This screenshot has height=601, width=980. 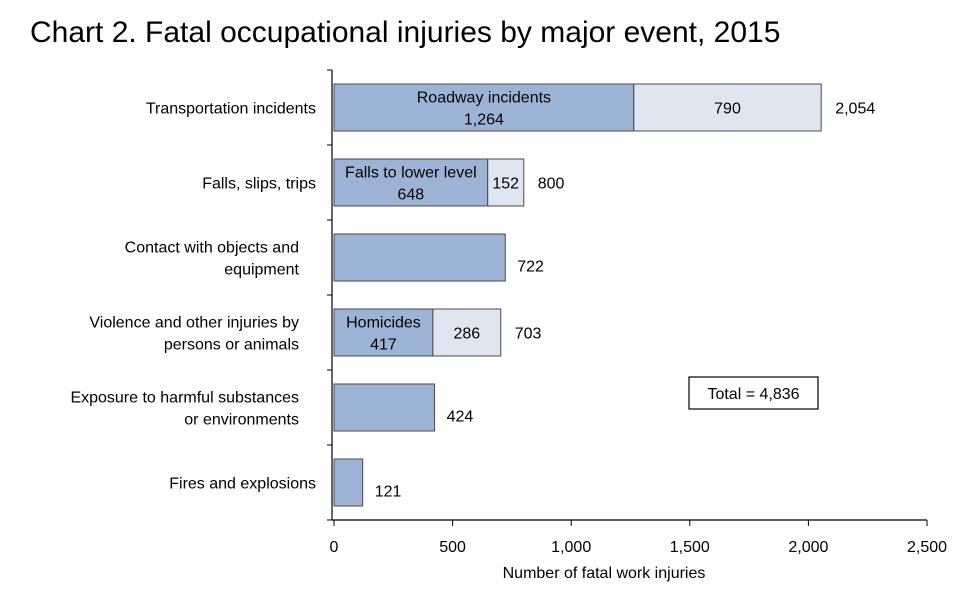 I want to click on category-label: or environments, so click(x=241, y=420).